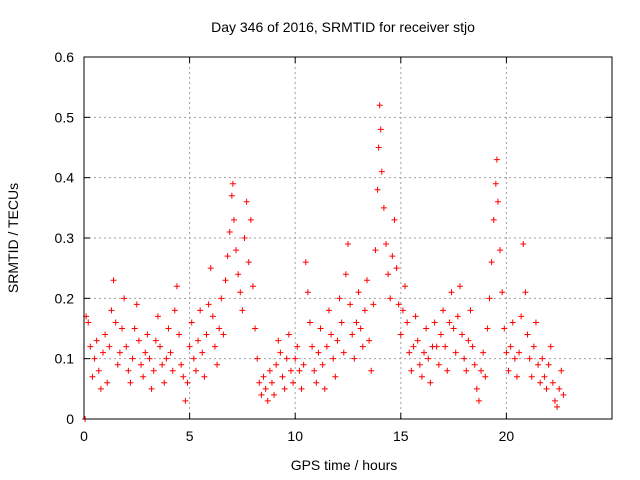 The width and height of the screenshot is (640, 480). What do you see at coordinates (401, 436) in the screenshot?
I see `x-tick-label: 15` at bounding box center [401, 436].